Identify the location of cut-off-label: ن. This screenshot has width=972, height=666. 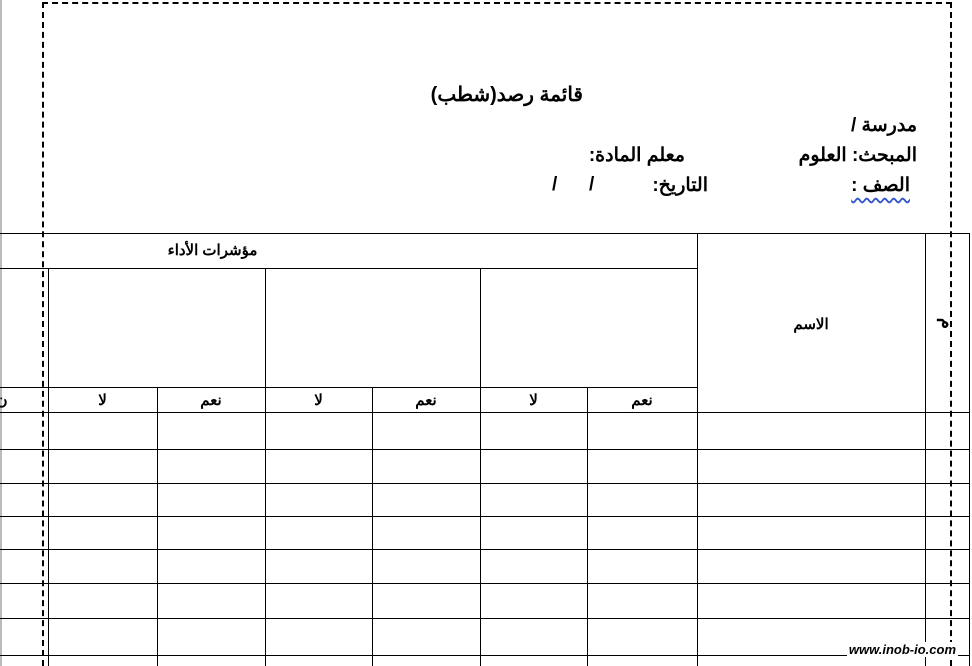
(4, 400).